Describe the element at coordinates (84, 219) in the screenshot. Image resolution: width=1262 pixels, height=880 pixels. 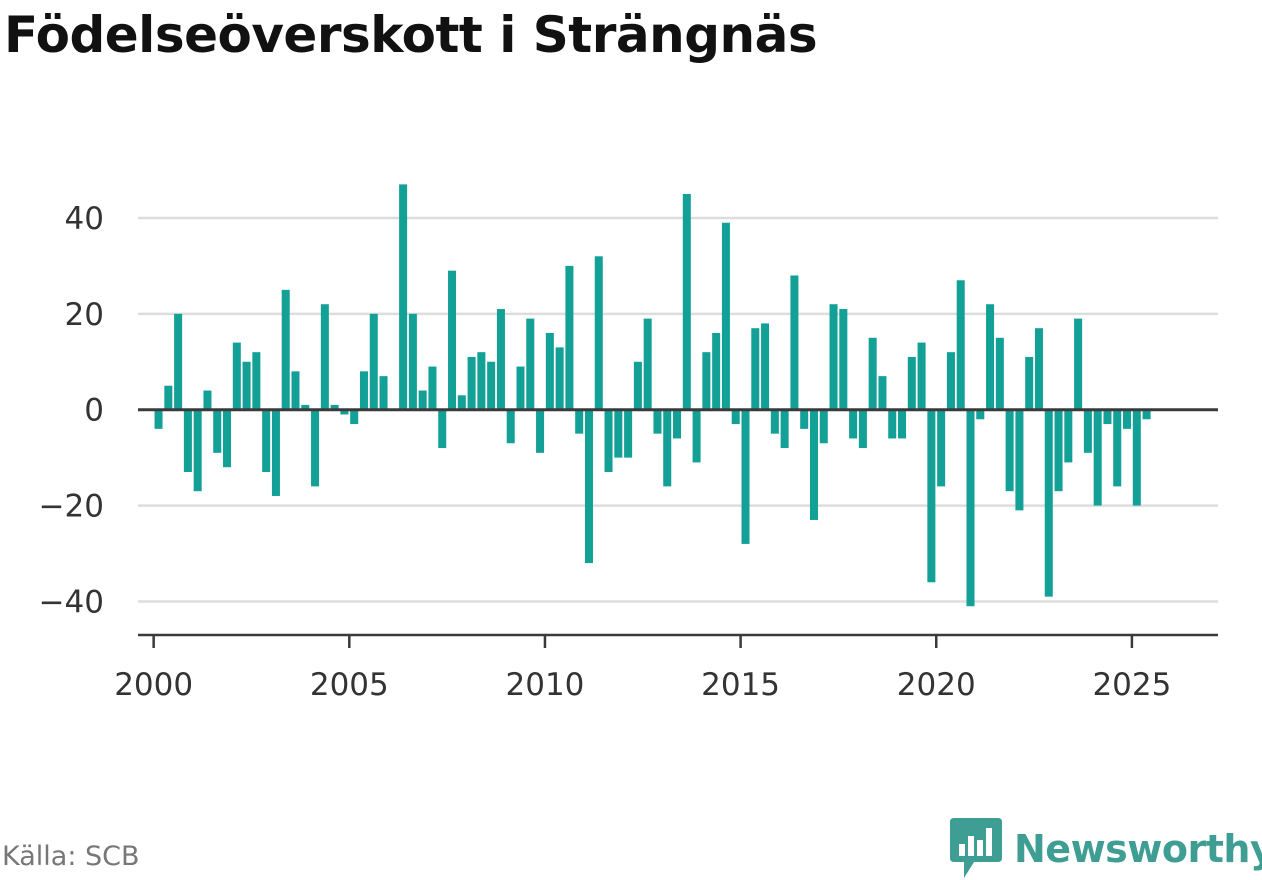
I see `y-tick-label: 40` at that location.